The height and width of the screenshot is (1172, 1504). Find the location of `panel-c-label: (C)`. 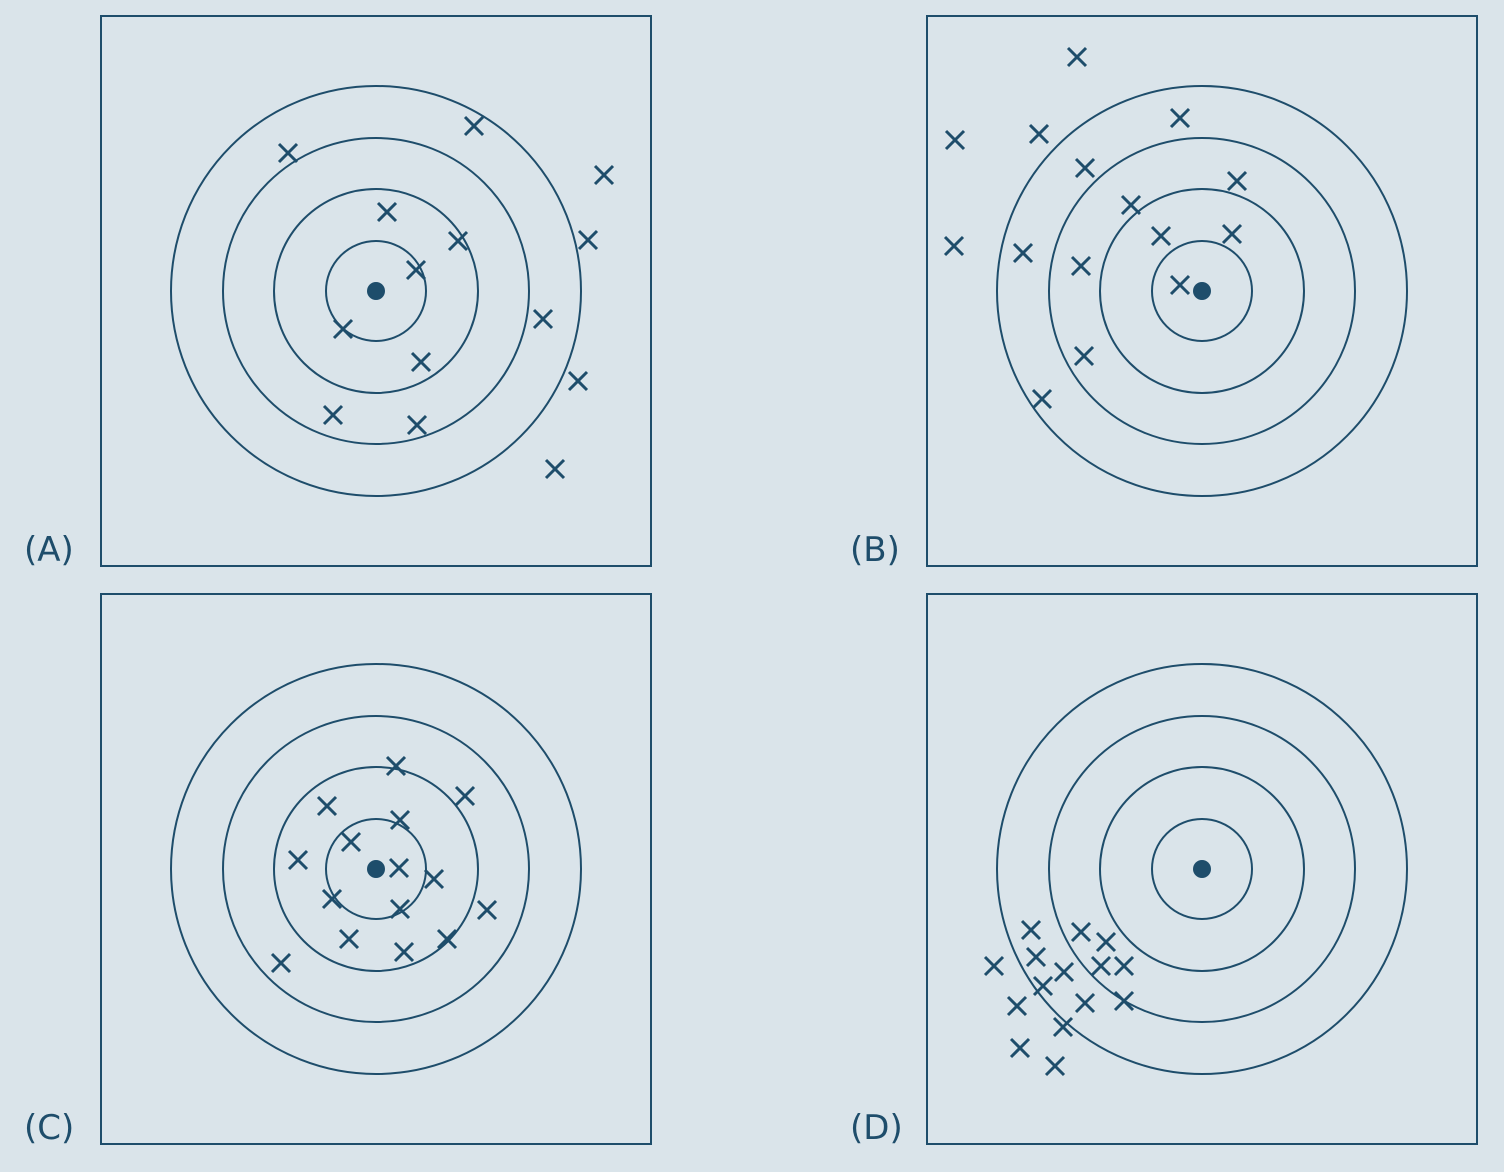

panel-c-label: (C) is located at coordinates (49, 1128).